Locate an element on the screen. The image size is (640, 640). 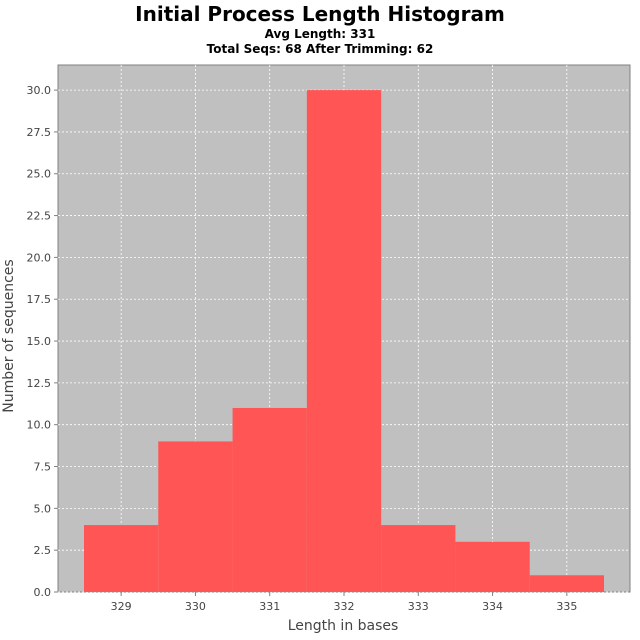
chart-subtitle-avg-length: Avg Length: 331 is located at coordinates (320, 34).